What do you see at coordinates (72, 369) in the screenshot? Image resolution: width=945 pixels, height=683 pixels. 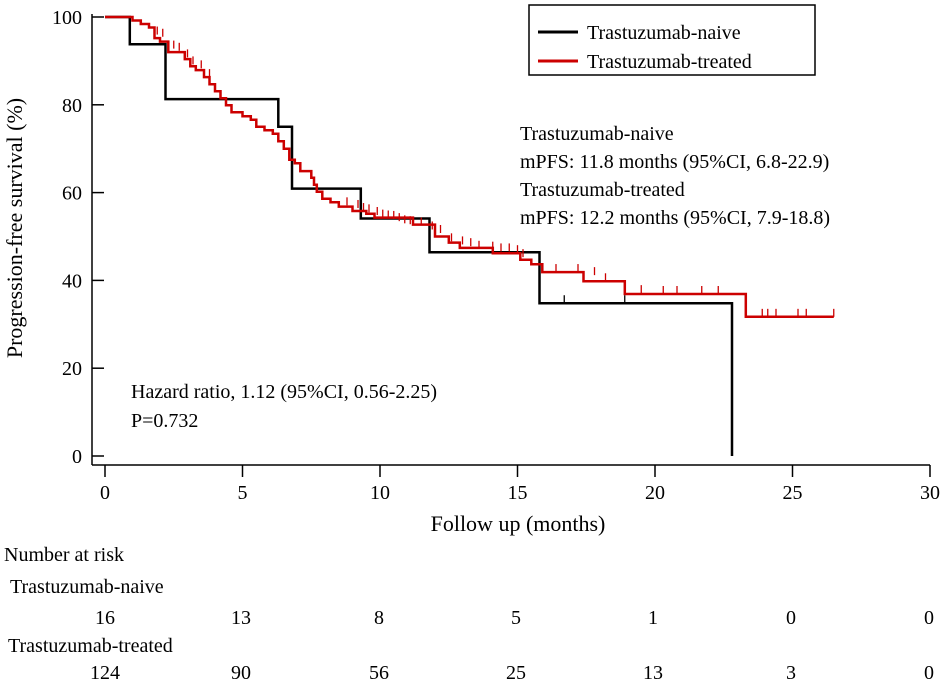 I see `y-tick-label: 20` at bounding box center [72, 369].